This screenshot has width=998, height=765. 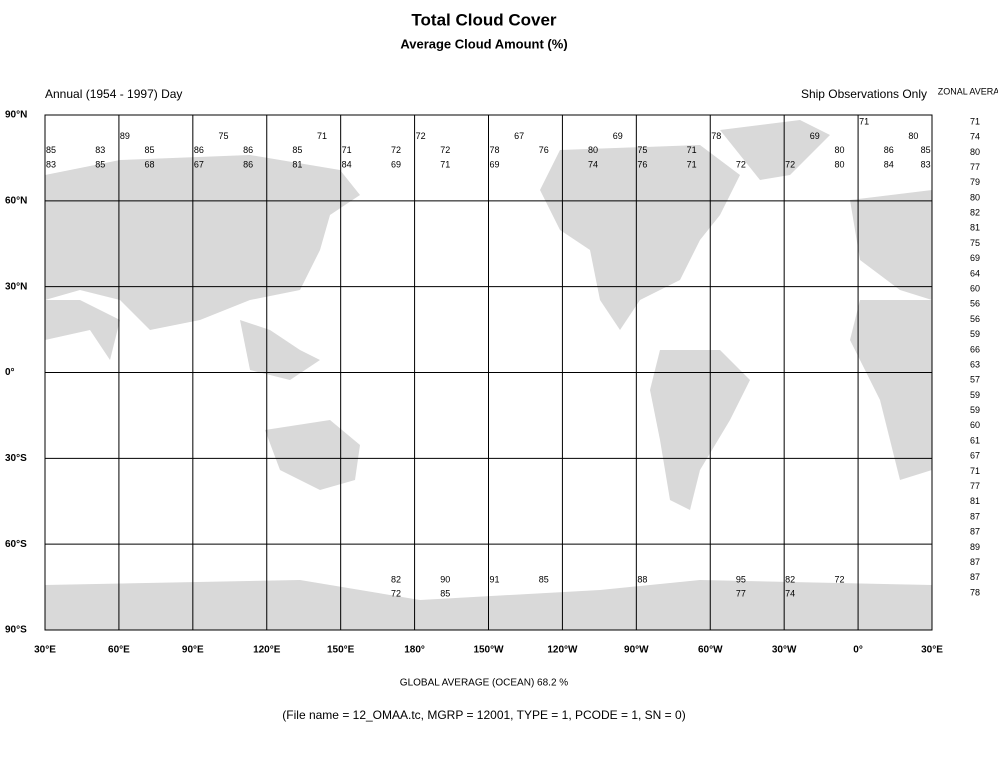 I want to click on source-label: Ship Observations Only, so click(x=864, y=94).